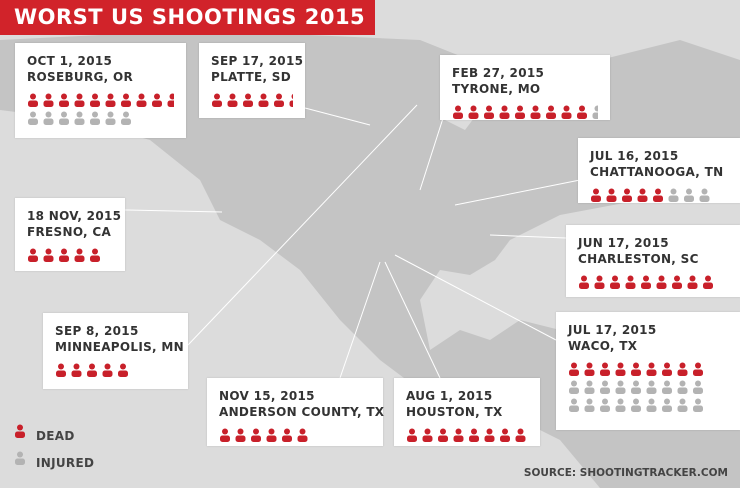  I want to click on incident-date: SEP 17, 2015, so click(257, 61).